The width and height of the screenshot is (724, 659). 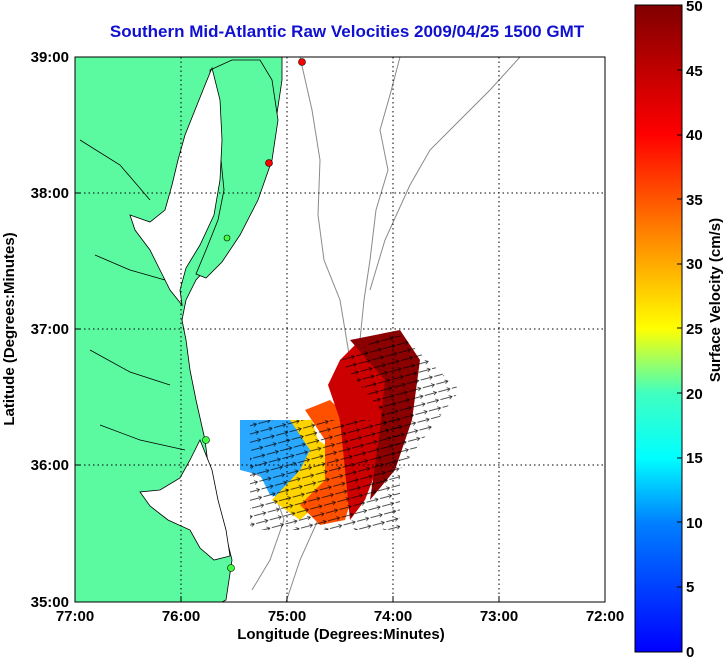 What do you see at coordinates (694, 458) in the screenshot?
I see `colorbar-tick-label: 15` at bounding box center [694, 458].